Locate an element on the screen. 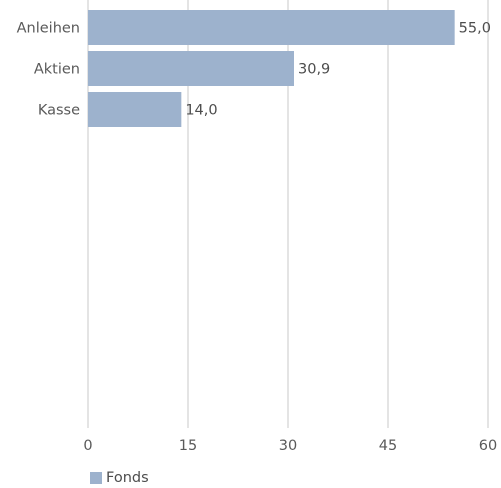 This screenshot has height=488, width=501. legend-label-fonds: Fonds is located at coordinates (127, 478).